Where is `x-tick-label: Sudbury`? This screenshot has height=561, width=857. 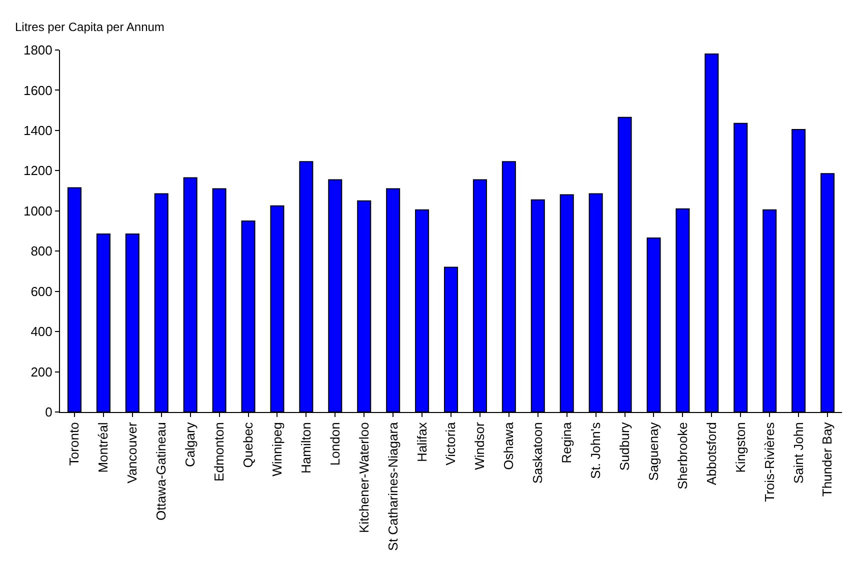 x-tick-label: Sudbury is located at coordinates (624, 446).